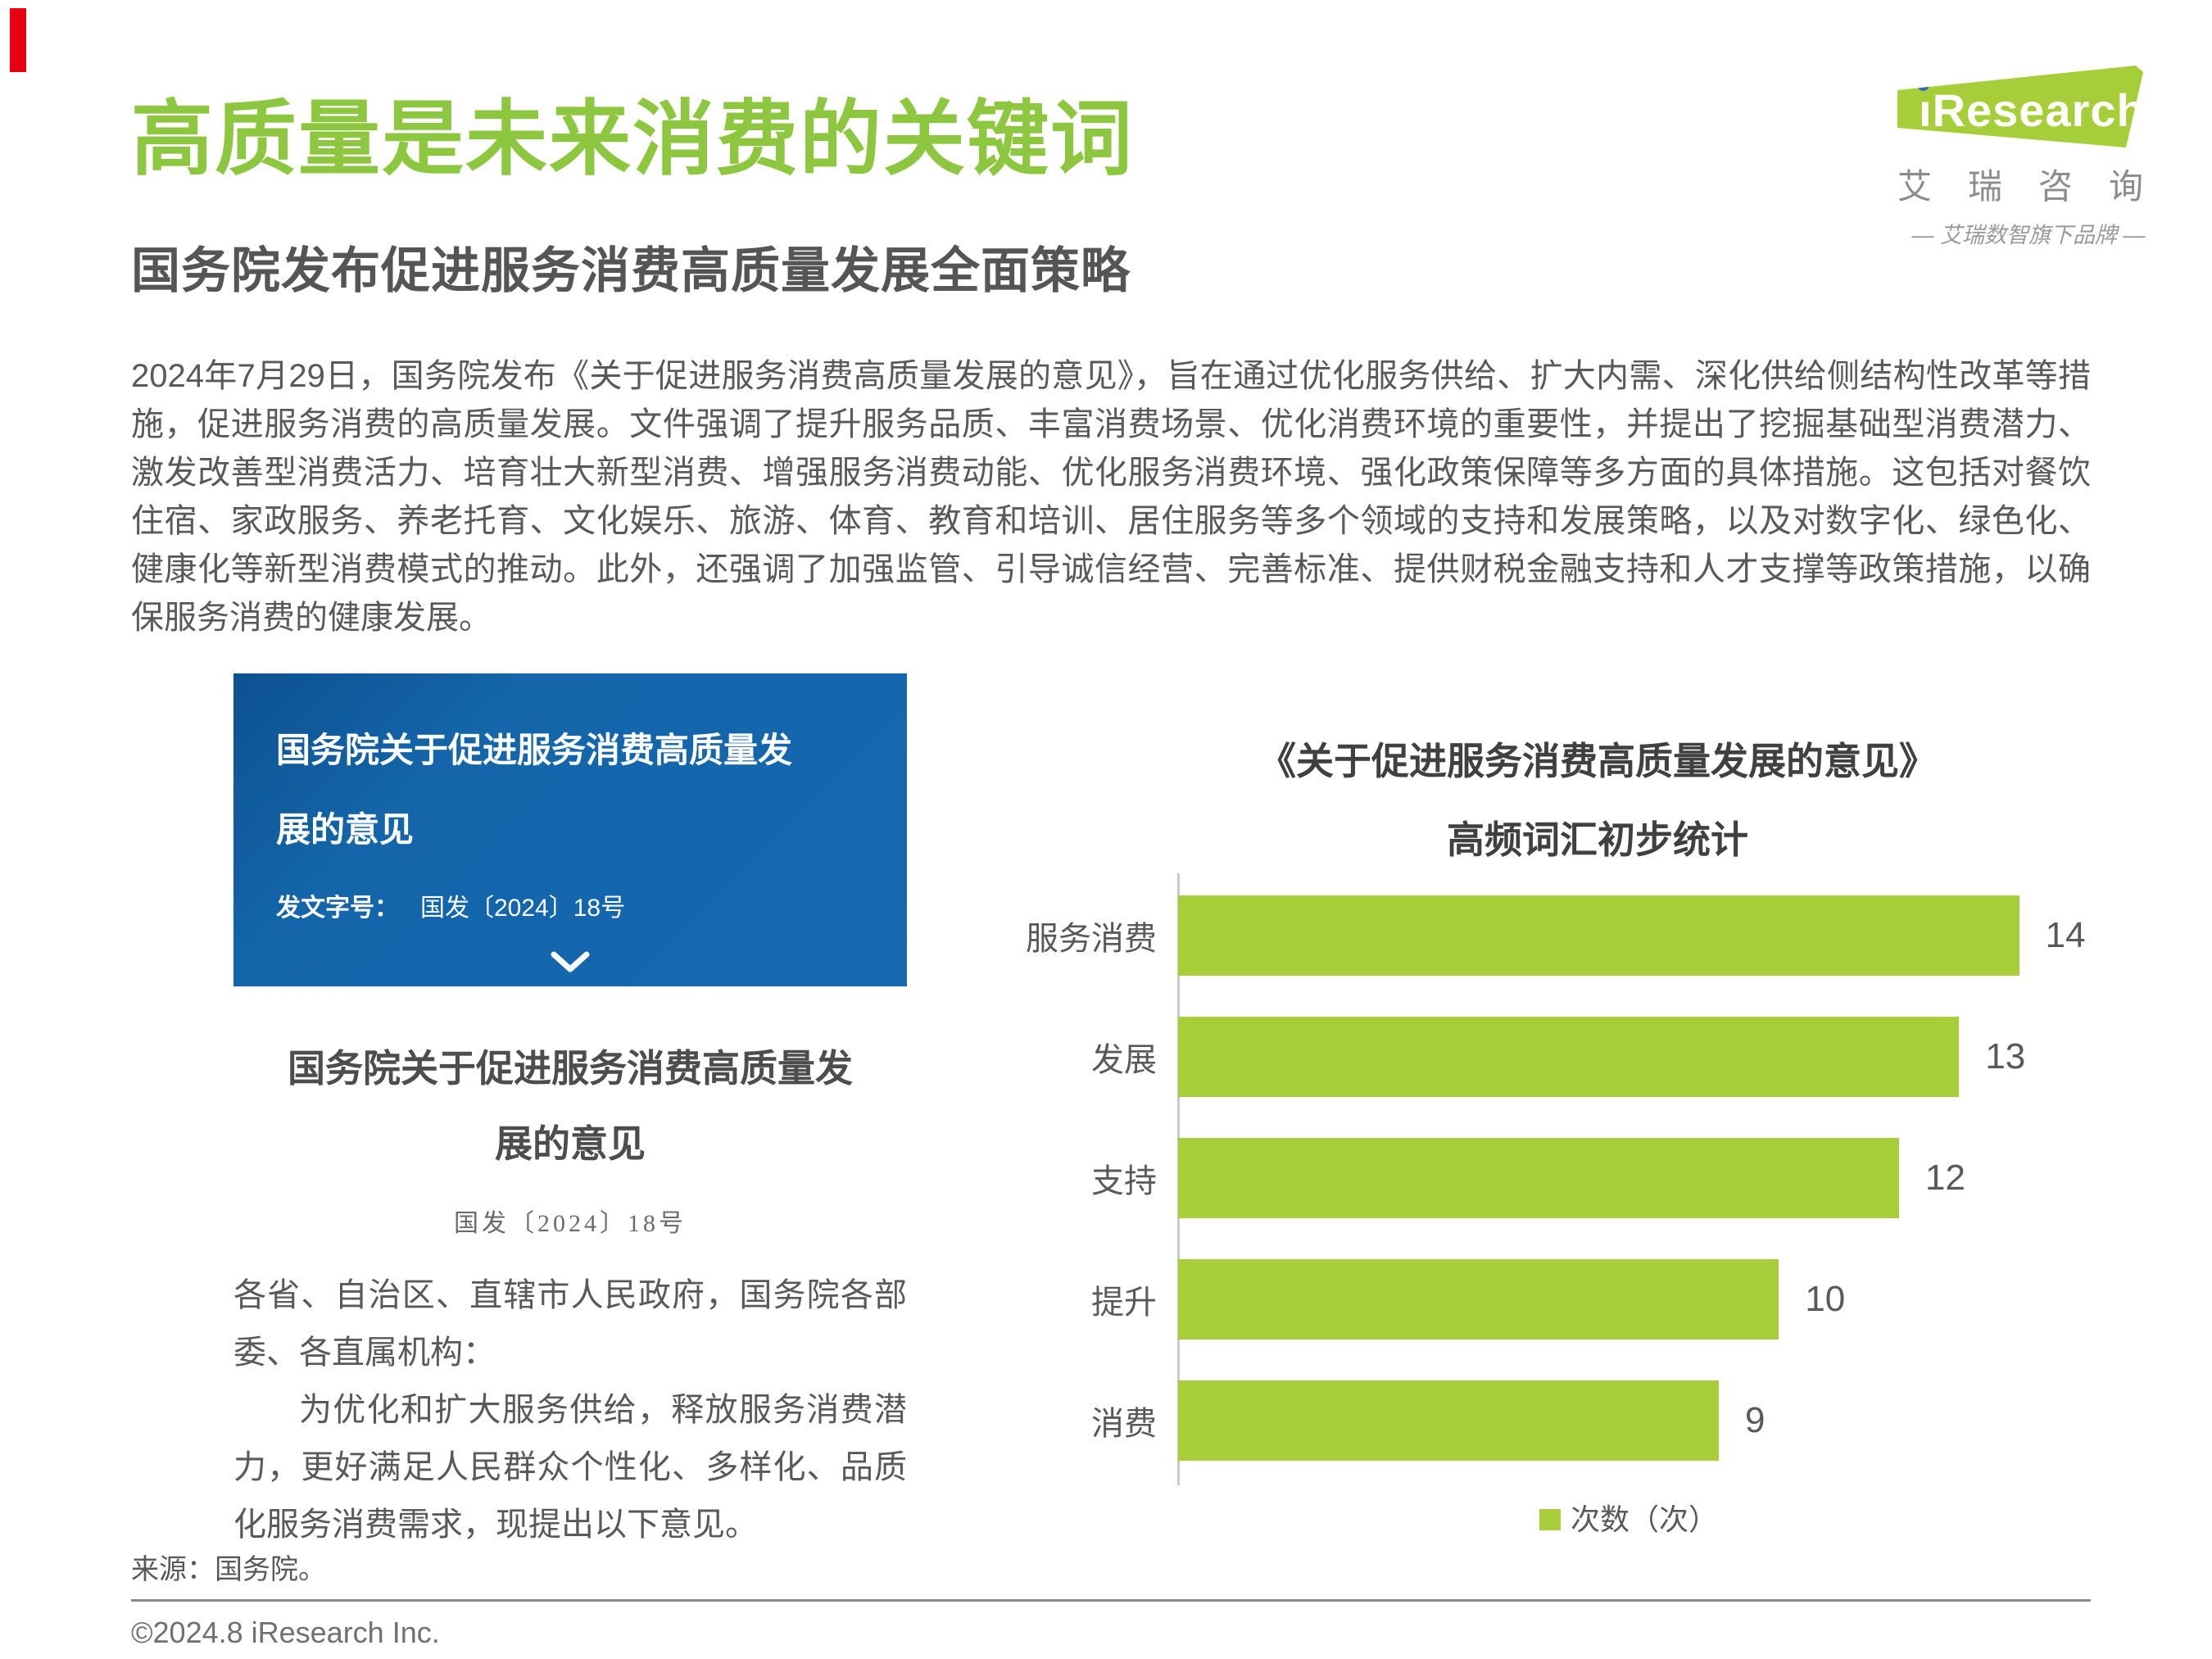 The image size is (2212, 1659). I want to click on logo-tagline: — 艾瑞数智旗下品牌 —, so click(2028, 235).